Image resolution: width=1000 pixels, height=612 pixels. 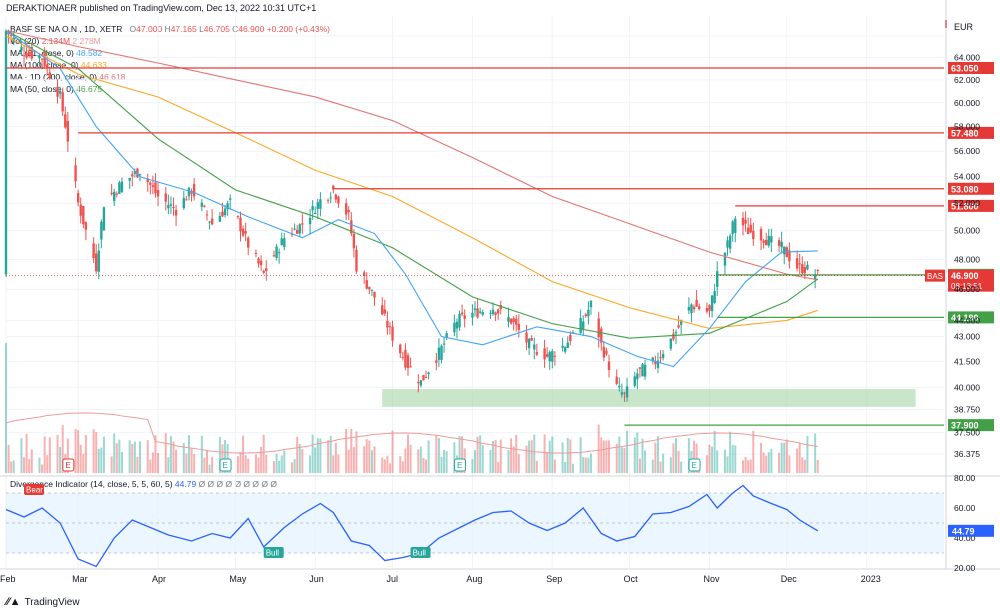 I want to click on legend-high: 47.165, so click(x=183, y=29).